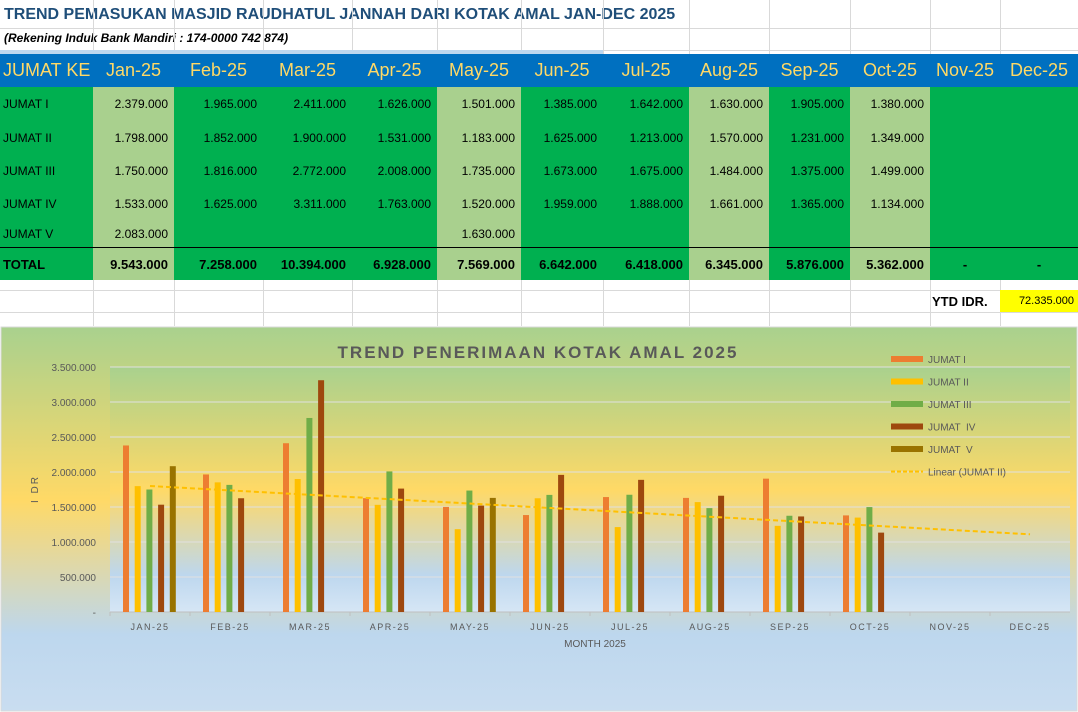 Image resolution: width=1078 pixels, height=712 pixels. Describe the element at coordinates (133, 70) in the screenshot. I see `column-header-jan-25: Jan-25` at that location.